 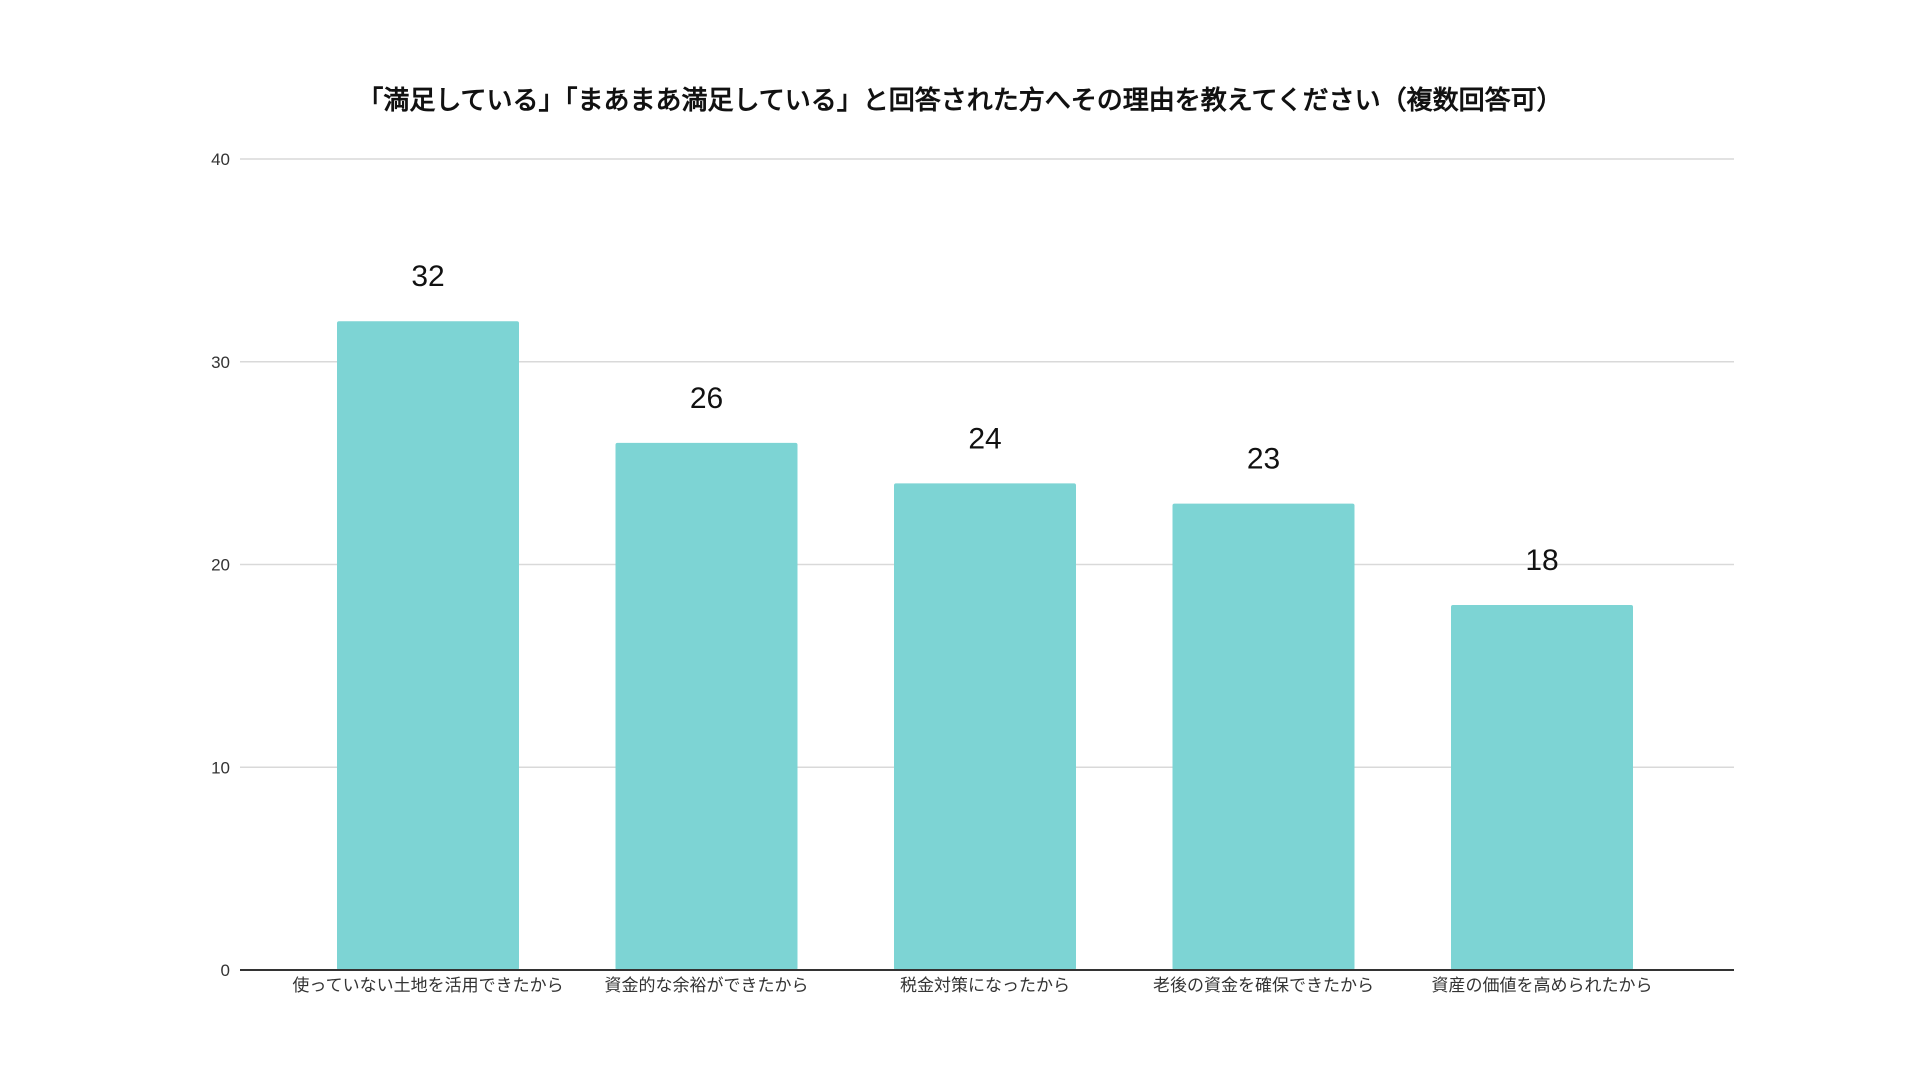 I want to click on y-tick-label: 30, so click(x=220, y=362).